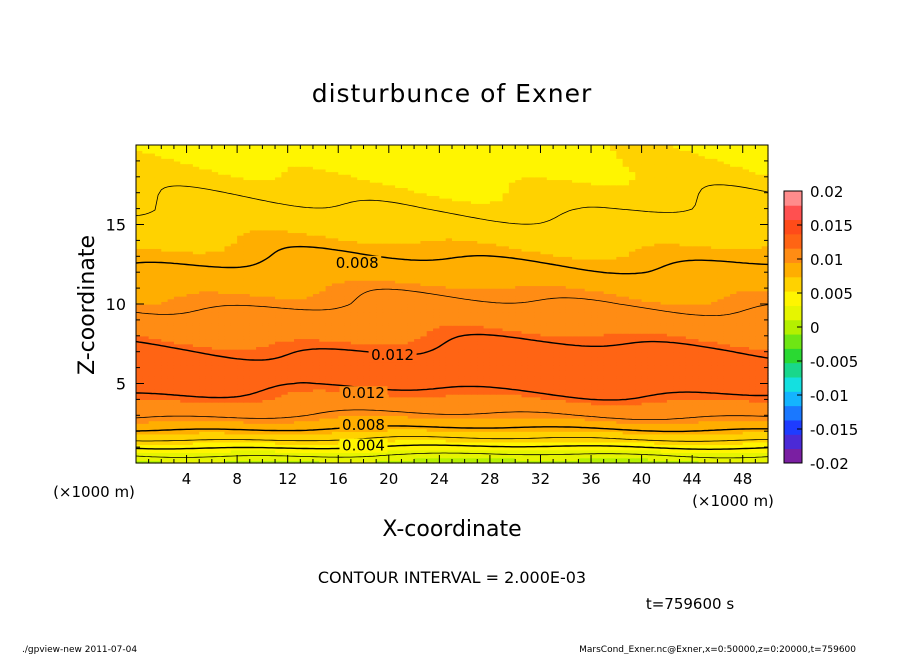 This screenshot has width=904, height=654. What do you see at coordinates (452, 93) in the screenshot?
I see `chart-title: disturbunce of Exner` at bounding box center [452, 93].